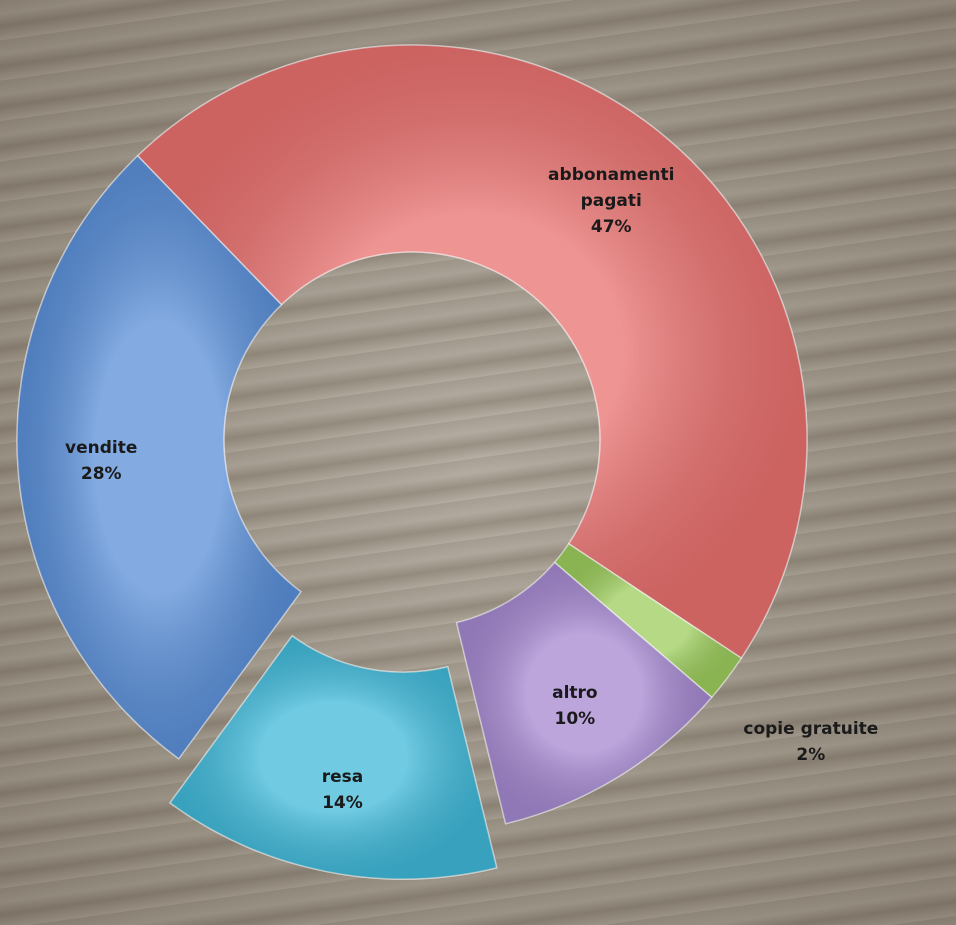 The height and width of the screenshot is (925, 956). I want to click on slice-label: resa 14%, so click(342, 790).